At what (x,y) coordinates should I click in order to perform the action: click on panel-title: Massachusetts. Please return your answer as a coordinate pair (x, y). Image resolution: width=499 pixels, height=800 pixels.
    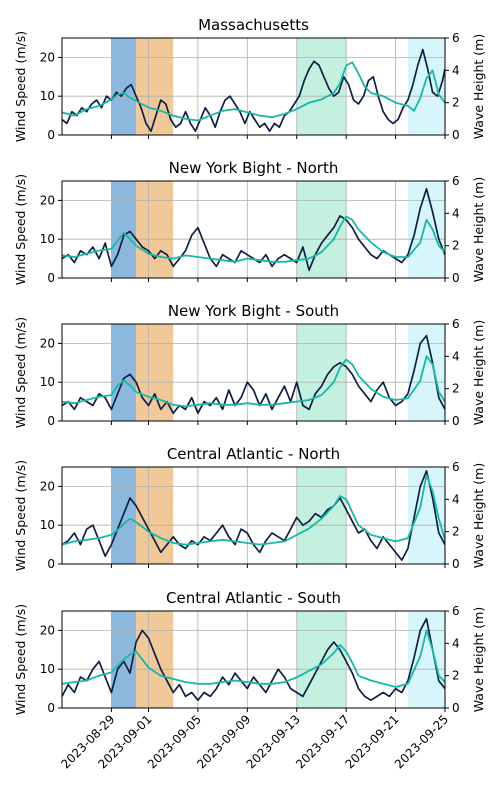
    Looking at the image, I should click on (253, 25).